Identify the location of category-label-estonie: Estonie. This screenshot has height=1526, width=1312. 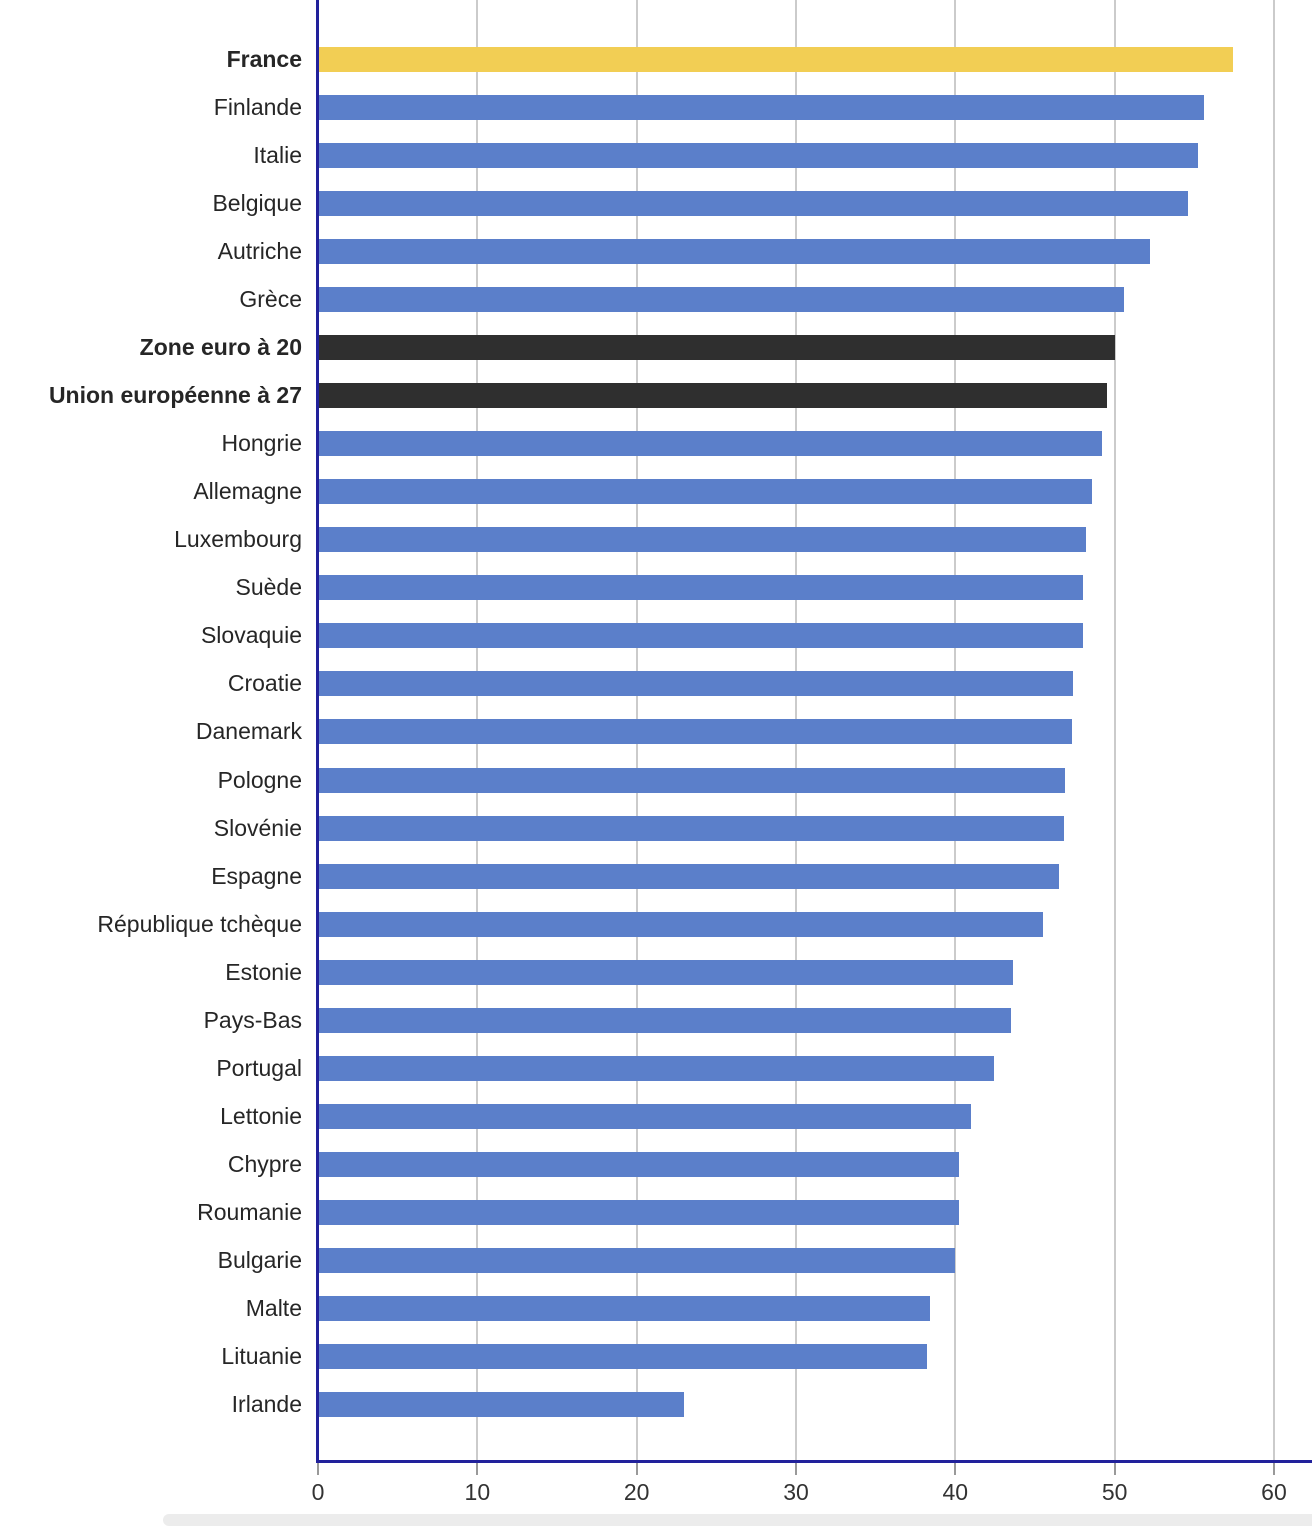
(263, 971).